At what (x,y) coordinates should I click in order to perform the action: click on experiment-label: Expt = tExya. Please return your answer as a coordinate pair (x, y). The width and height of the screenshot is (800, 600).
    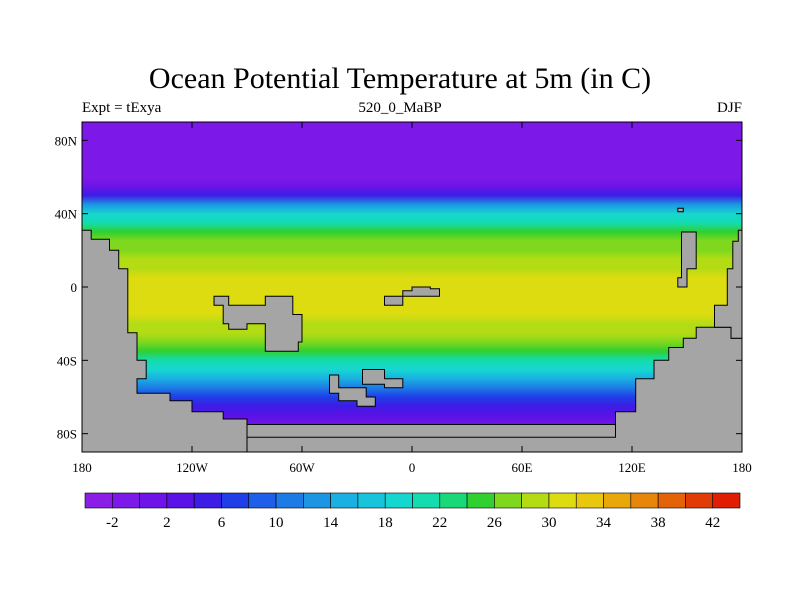
    Looking at the image, I should click on (122, 108).